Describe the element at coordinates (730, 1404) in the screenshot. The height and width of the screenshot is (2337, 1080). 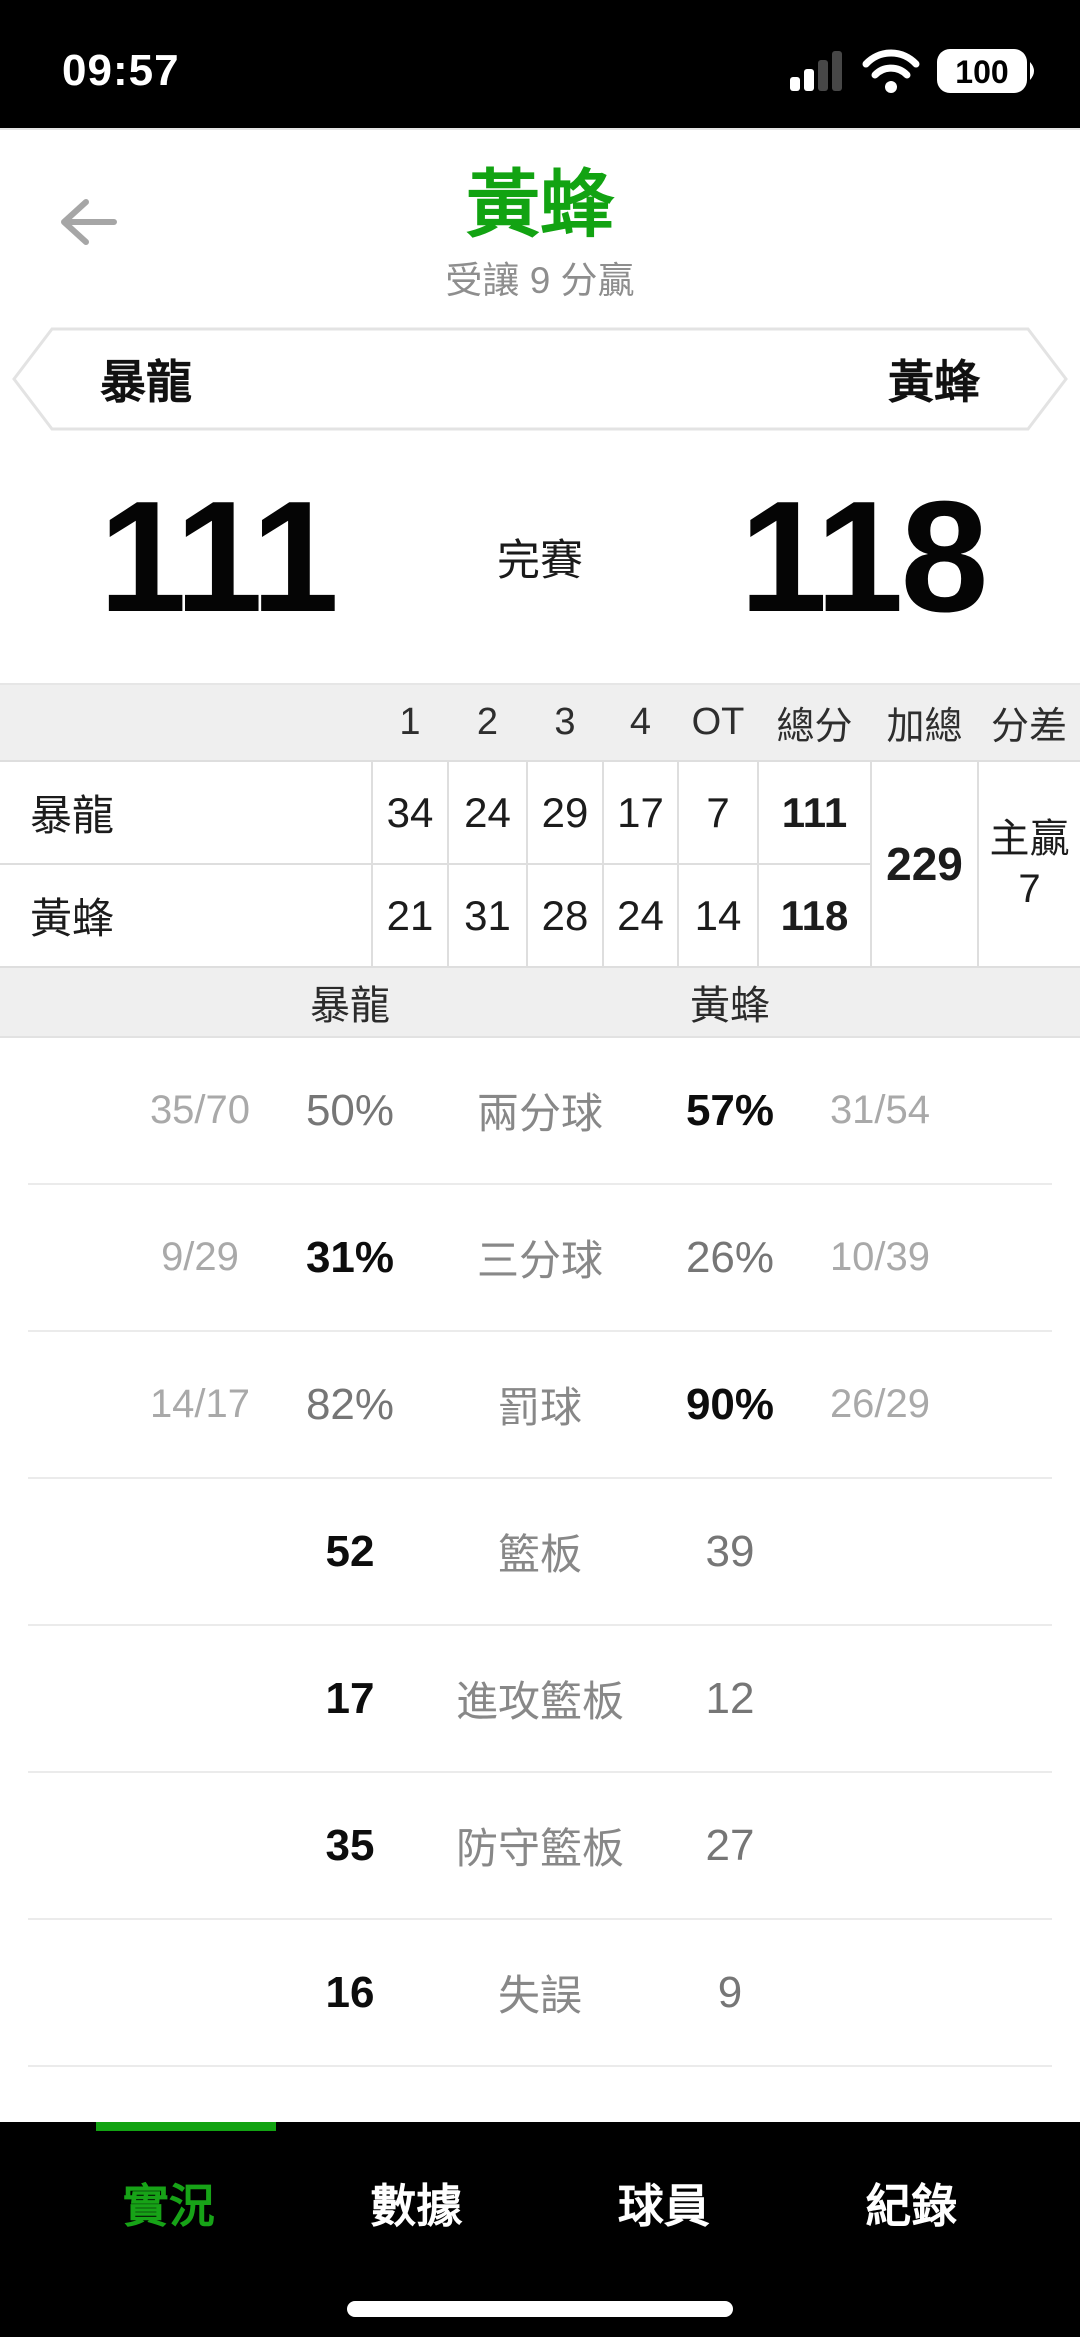
I see `home-value: 90%` at that location.